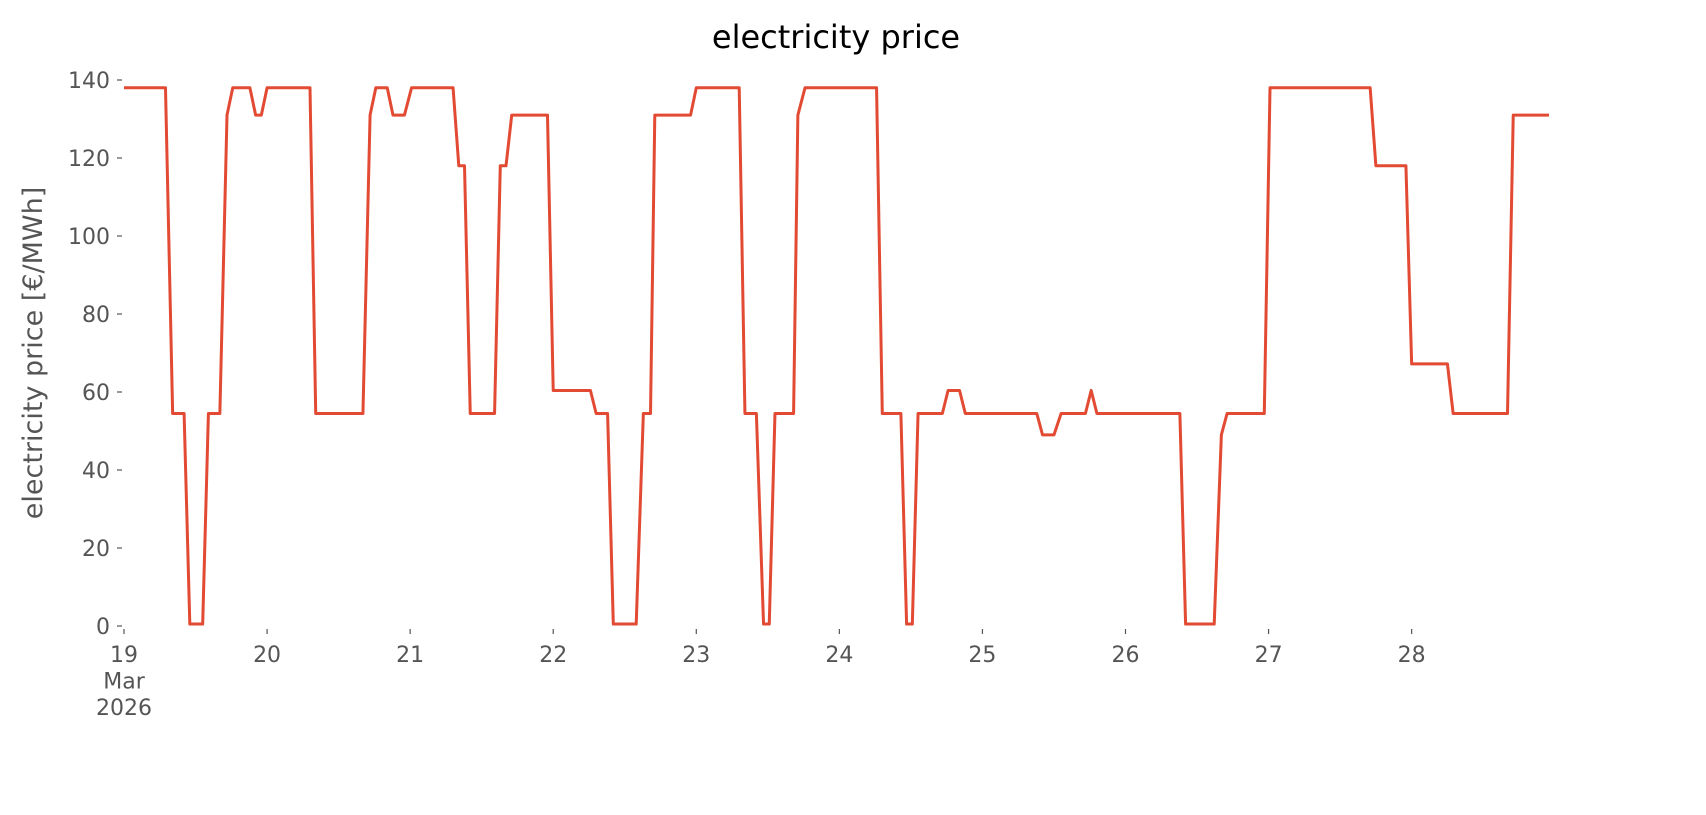  What do you see at coordinates (89, 81) in the screenshot?
I see `y-tick-label: 140` at bounding box center [89, 81].